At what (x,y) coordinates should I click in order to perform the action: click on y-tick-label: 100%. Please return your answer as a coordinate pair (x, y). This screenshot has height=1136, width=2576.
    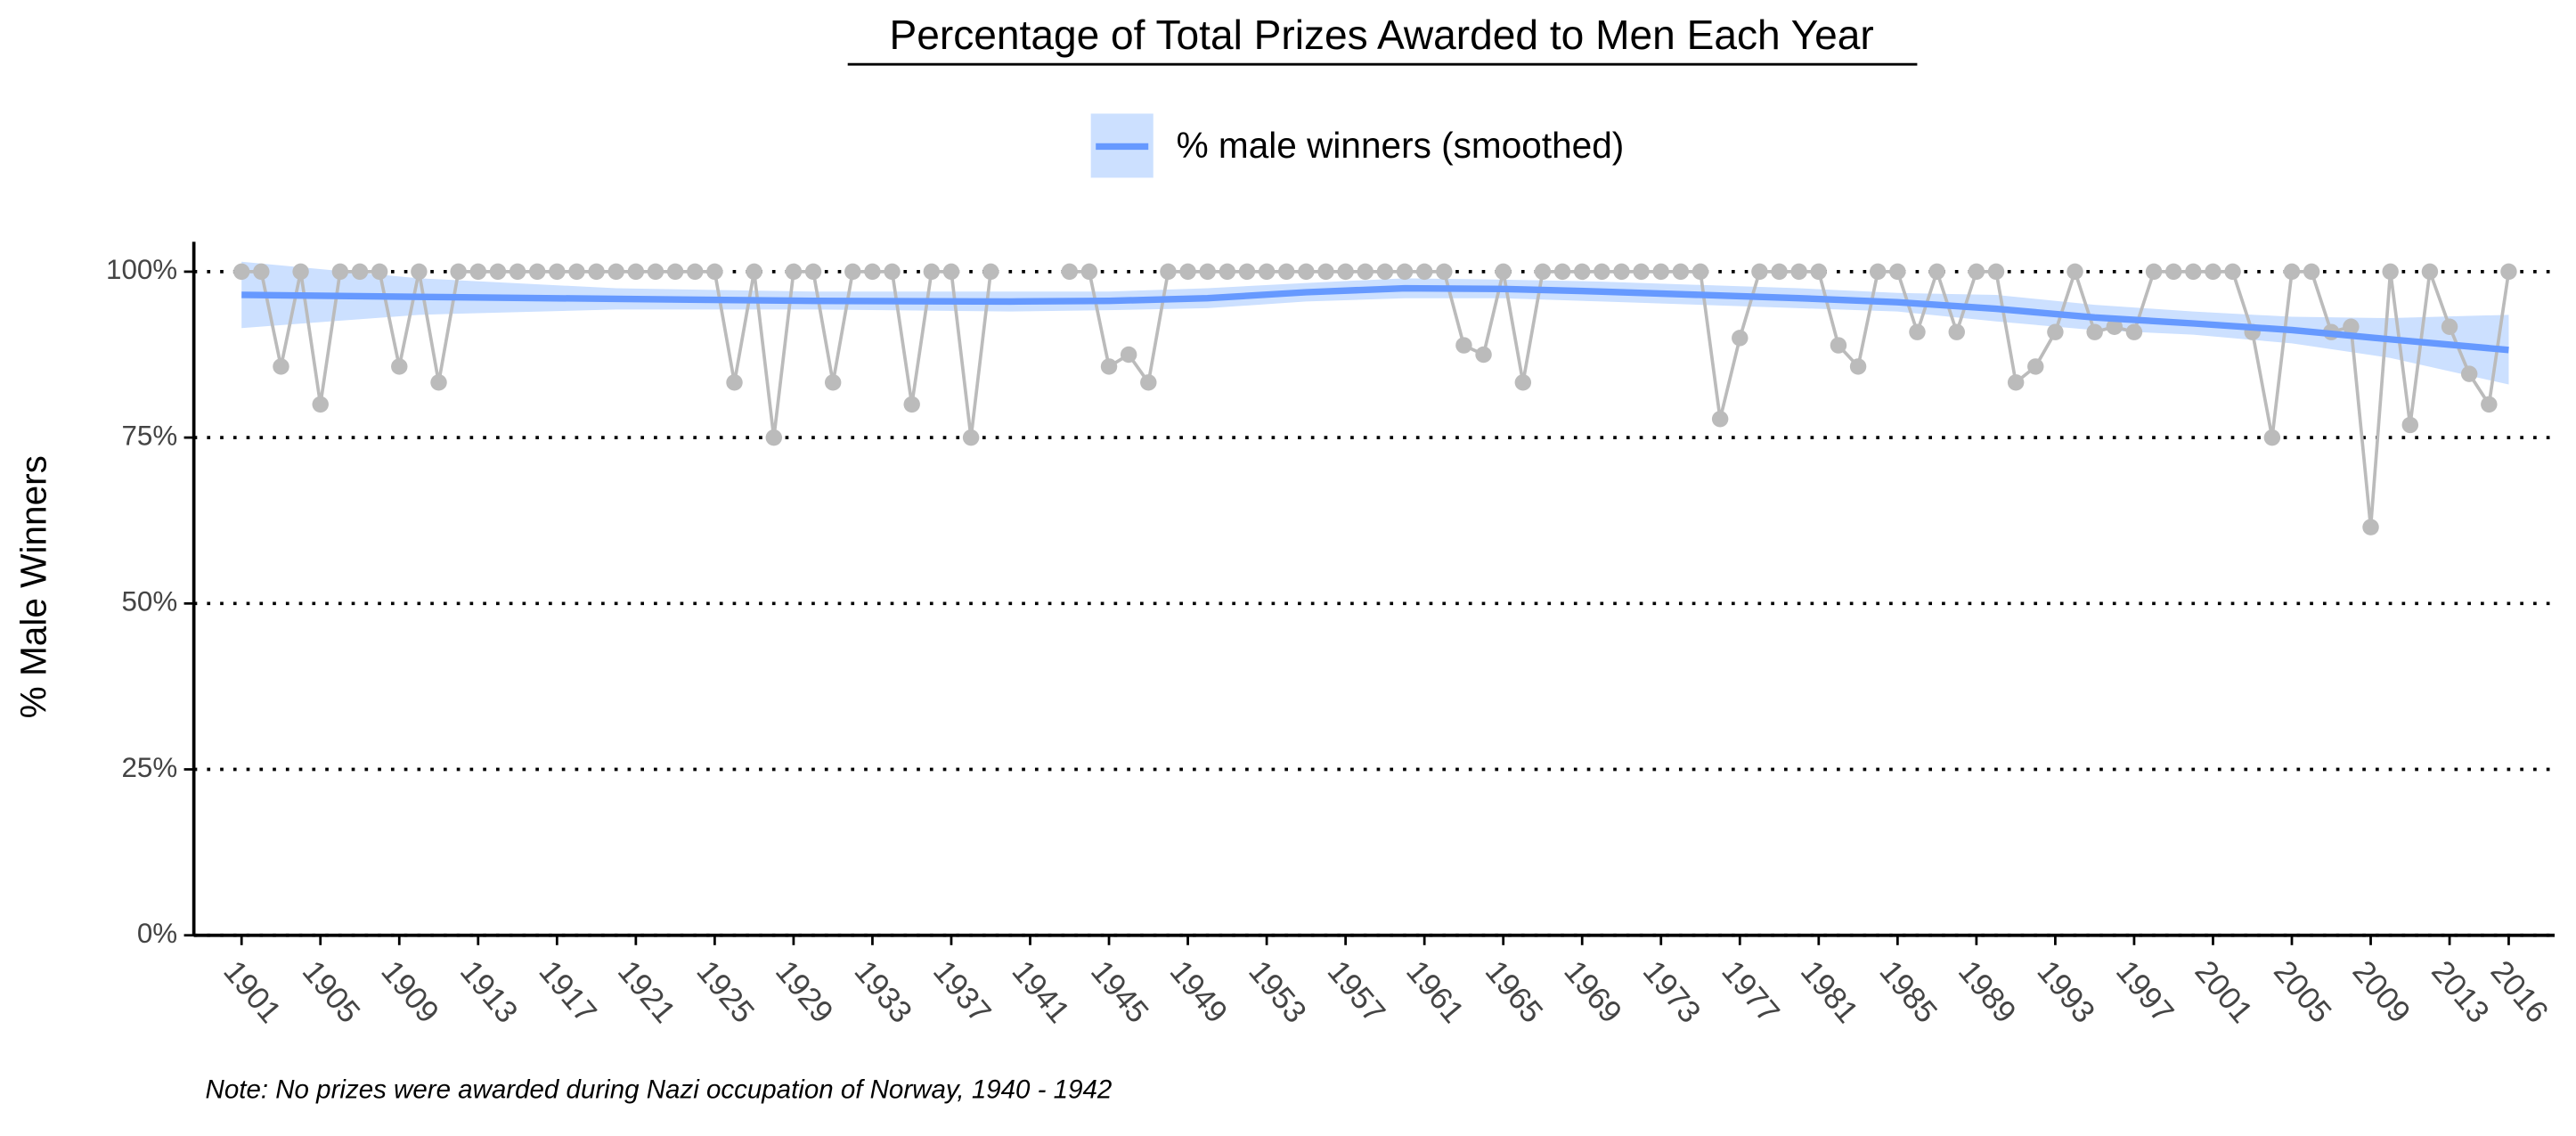
    Looking at the image, I should click on (141, 269).